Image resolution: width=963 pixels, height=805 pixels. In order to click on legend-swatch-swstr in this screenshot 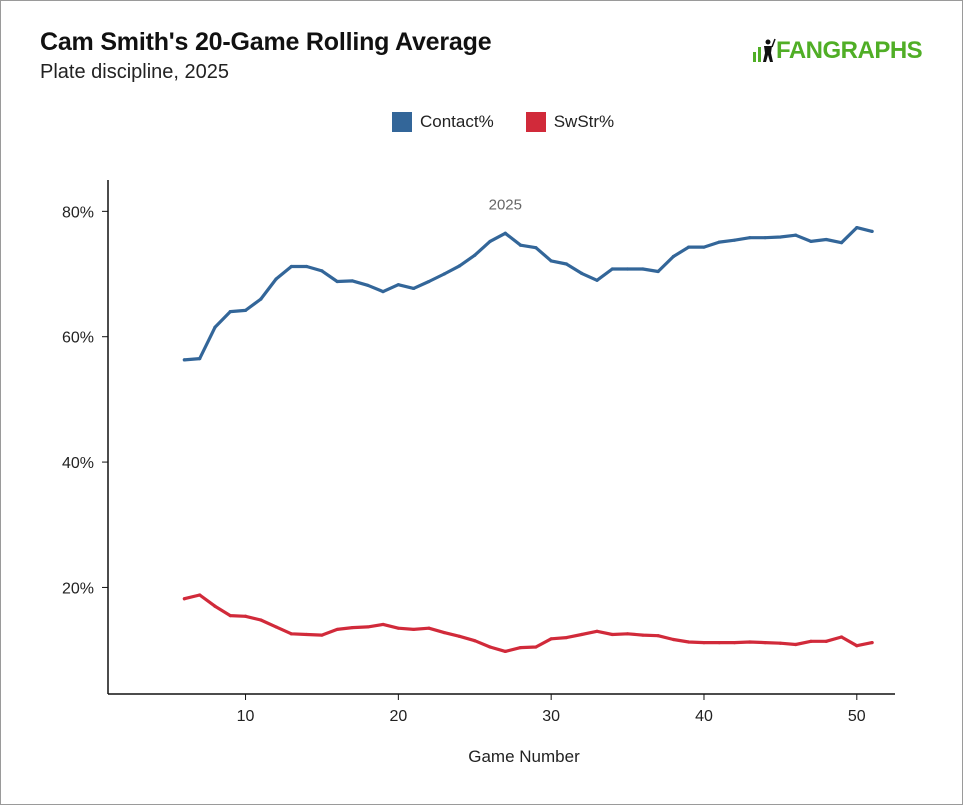, I will do `click(535, 122)`.